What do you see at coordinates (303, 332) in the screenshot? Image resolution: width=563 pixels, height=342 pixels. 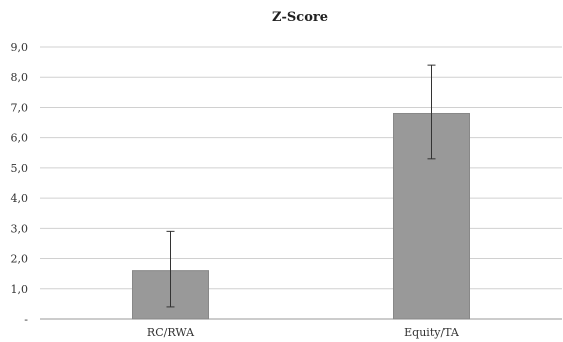 I see `x-axis-categories: RC/RWA Equity/TA` at bounding box center [303, 332].